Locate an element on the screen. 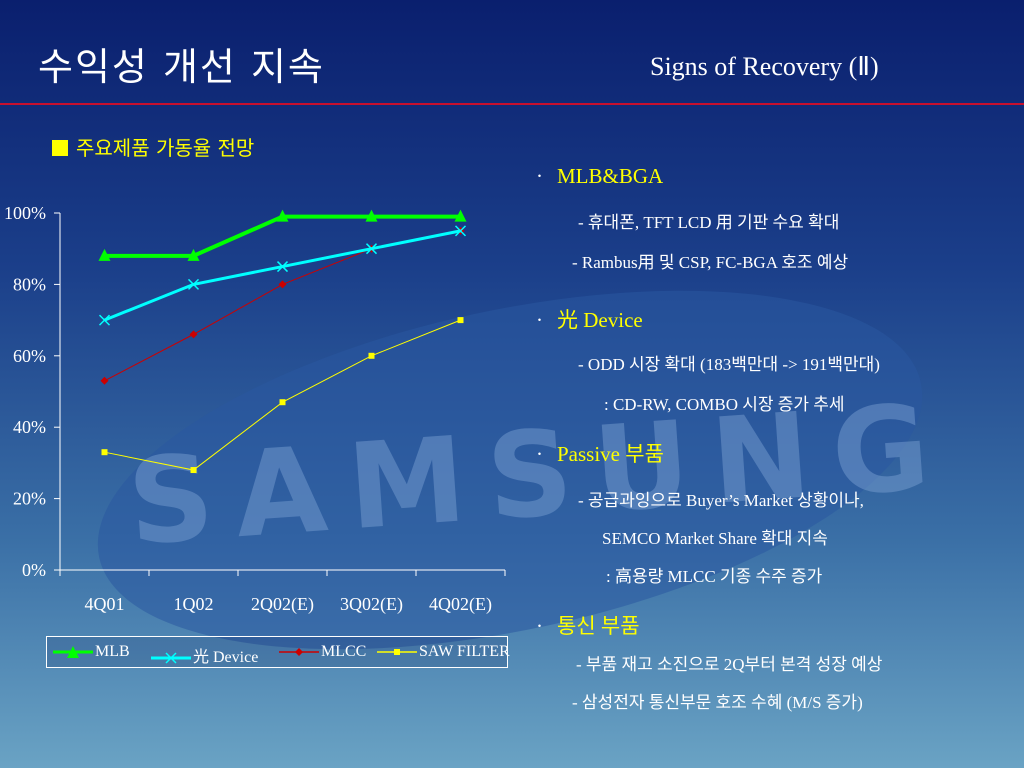 The image size is (1024, 768). legend-label: MLCC is located at coordinates (344, 651).